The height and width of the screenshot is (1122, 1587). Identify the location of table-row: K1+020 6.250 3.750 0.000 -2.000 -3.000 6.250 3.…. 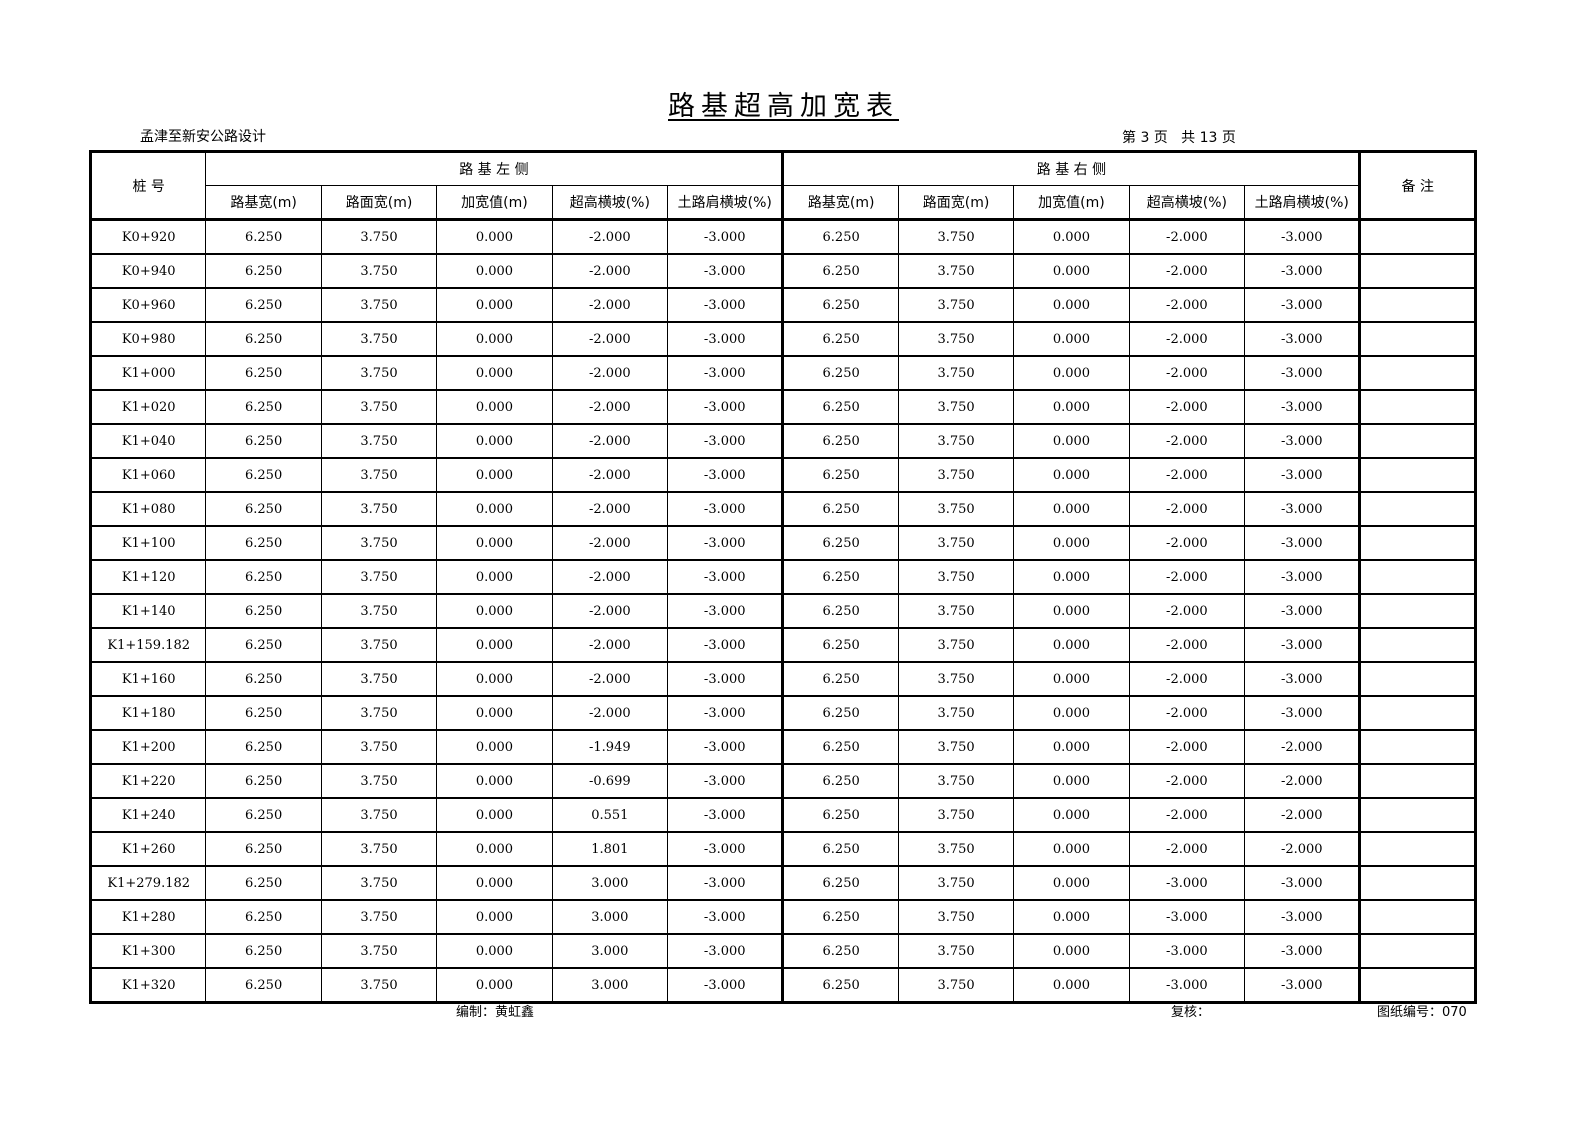
(782, 407).